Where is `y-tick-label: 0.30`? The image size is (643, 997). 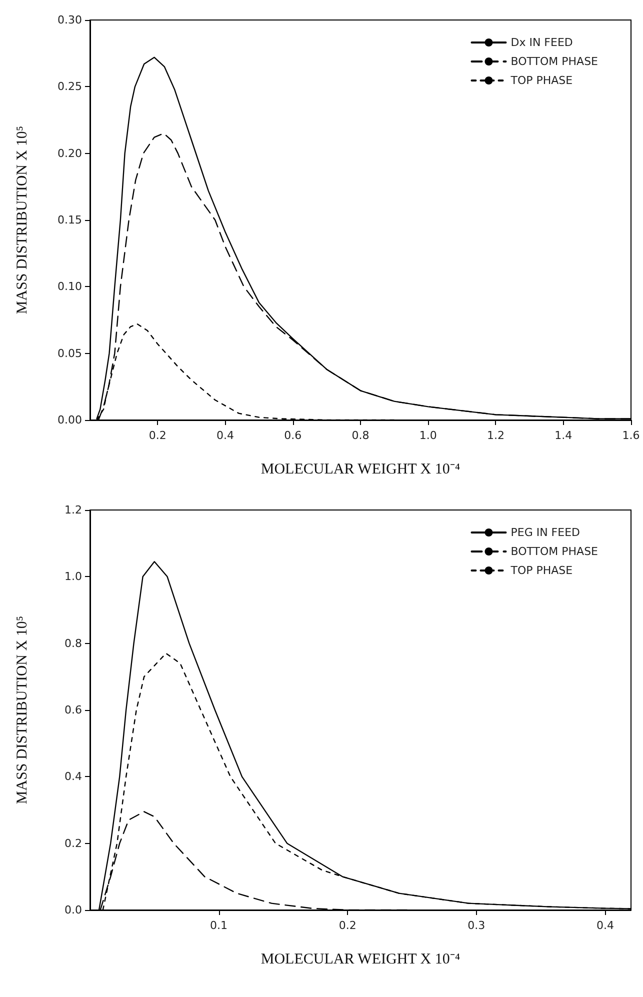
y-tick-label: 0.30 is located at coordinates (70, 20).